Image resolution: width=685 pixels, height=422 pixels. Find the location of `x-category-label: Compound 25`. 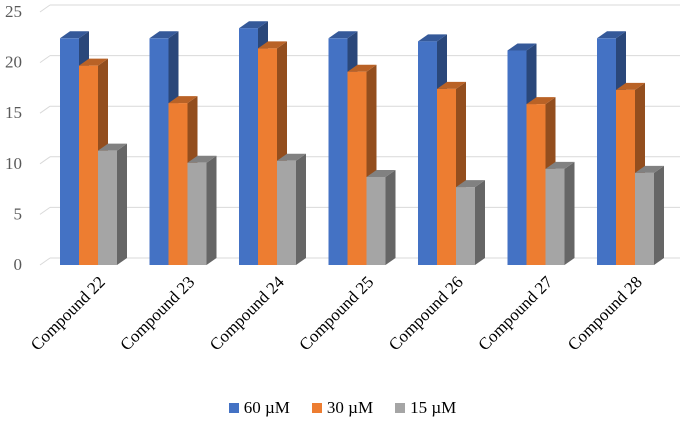

x-category-label: Compound 25 is located at coordinates (336, 313).